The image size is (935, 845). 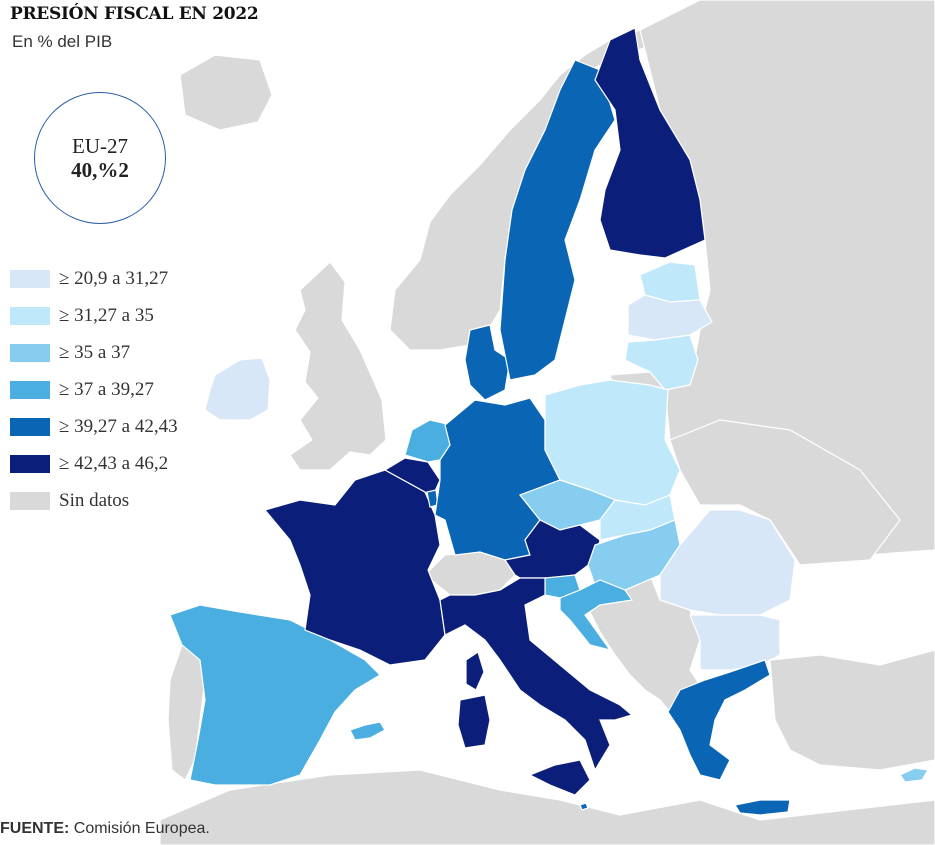 I want to click on legend-label: ≥ 35 a 37, so click(x=95, y=352).